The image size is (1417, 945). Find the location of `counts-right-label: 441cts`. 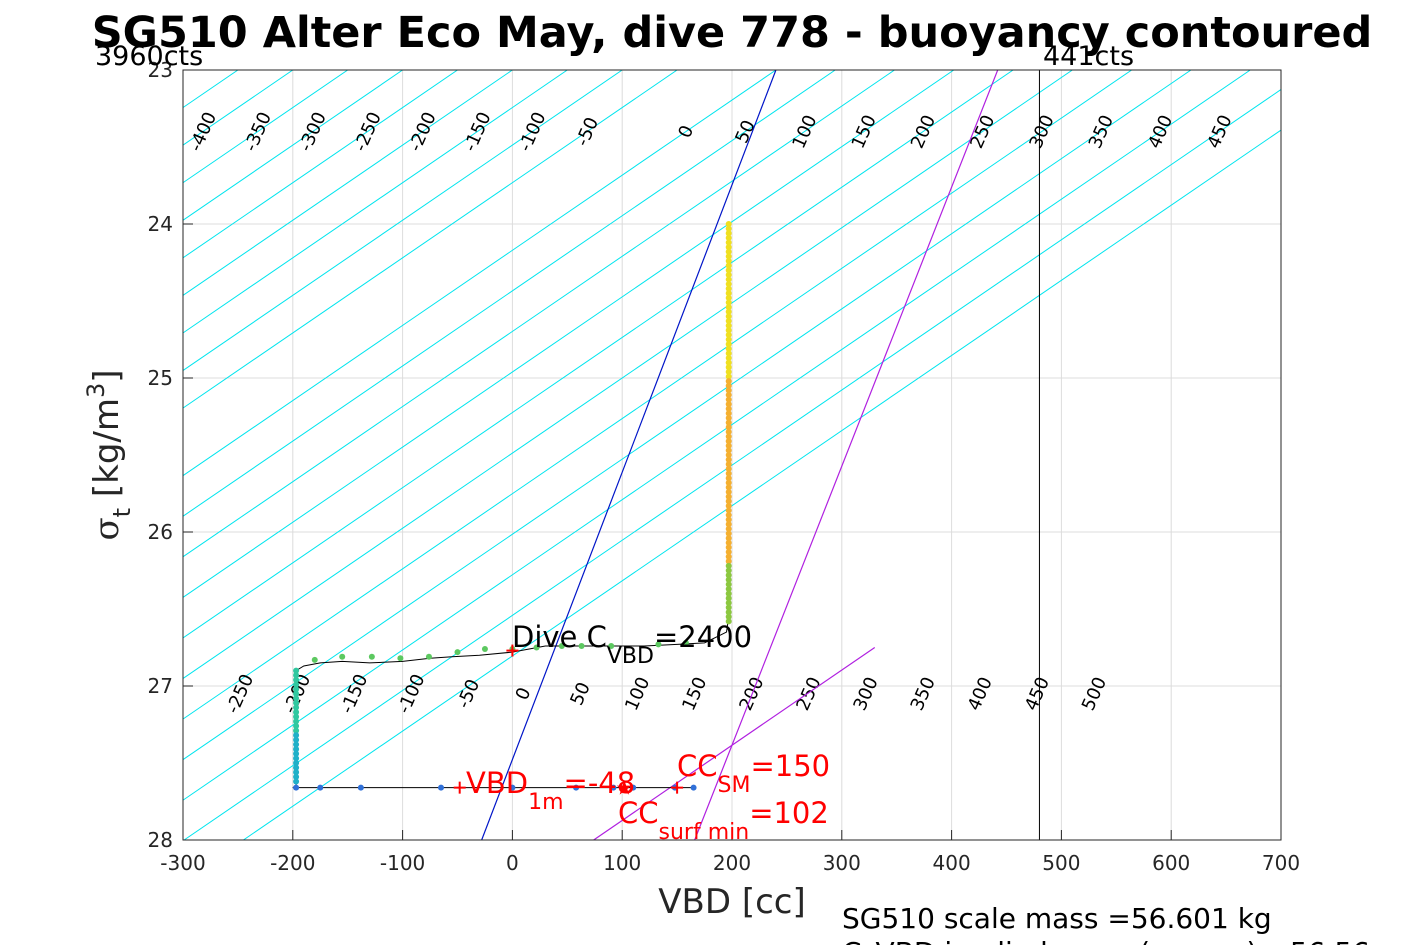

counts-right-label: 441cts is located at coordinates (1088, 56).